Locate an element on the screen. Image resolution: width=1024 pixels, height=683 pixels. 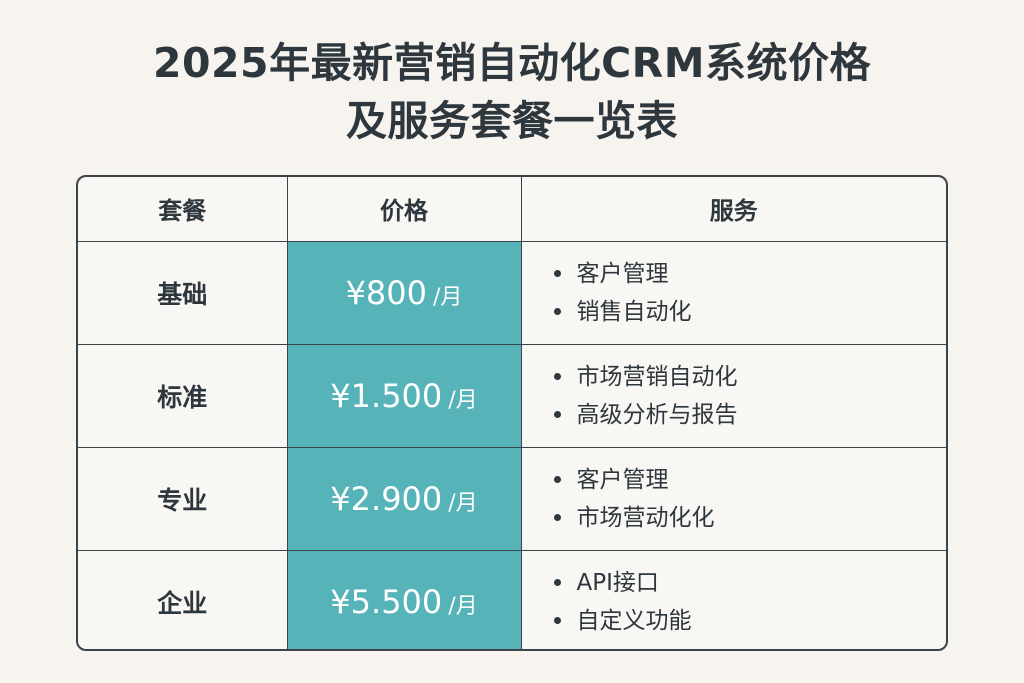
services-cell: API接口 自定义功能 is located at coordinates (733, 599).